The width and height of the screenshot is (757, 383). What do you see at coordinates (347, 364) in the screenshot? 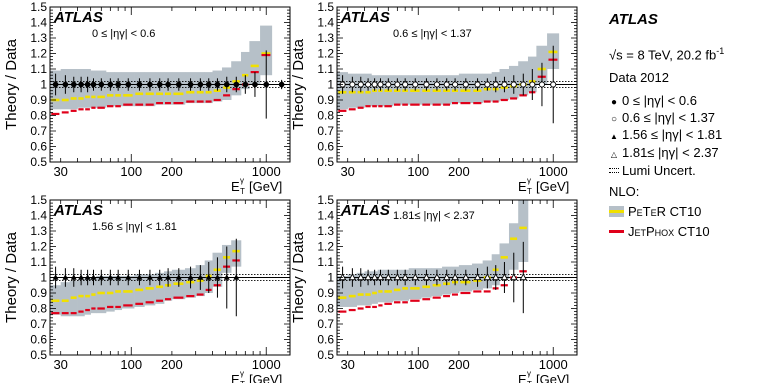
I see `x-tick-label: 30` at bounding box center [347, 364].